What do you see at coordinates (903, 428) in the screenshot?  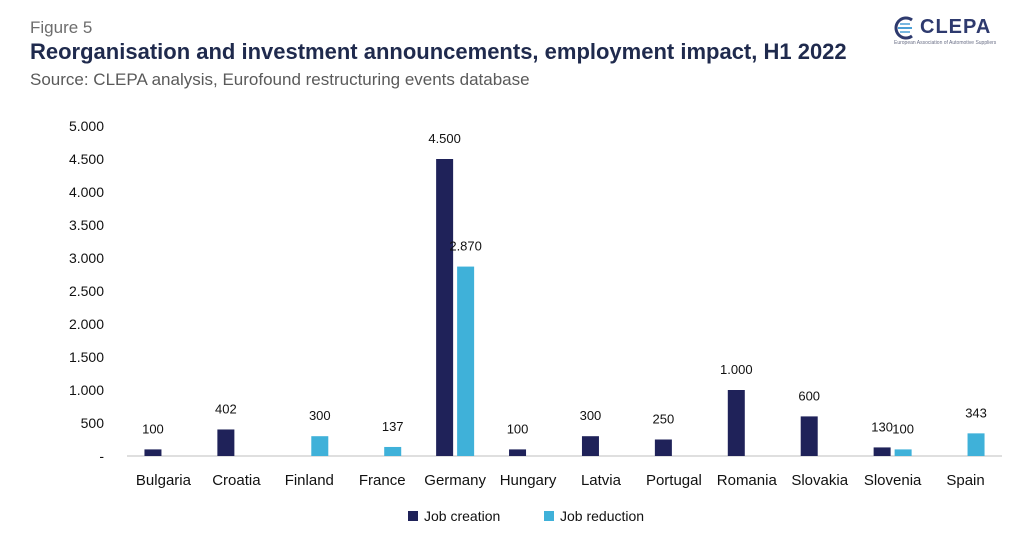 I see `data-label-job-reduction: 100` at bounding box center [903, 428].